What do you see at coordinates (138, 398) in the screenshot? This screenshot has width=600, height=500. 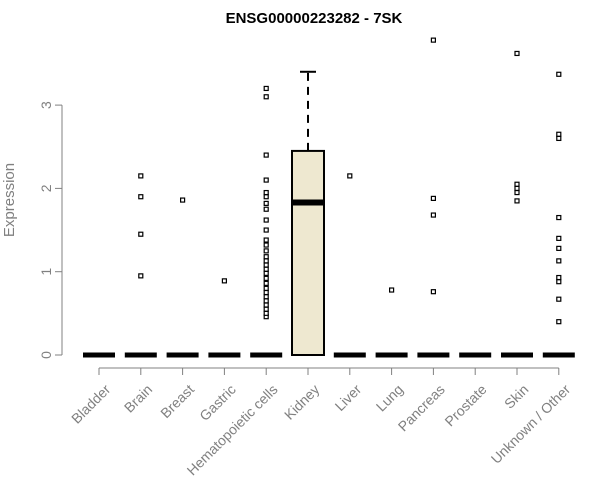 I see `x-tick-label: Brain` at bounding box center [138, 398].